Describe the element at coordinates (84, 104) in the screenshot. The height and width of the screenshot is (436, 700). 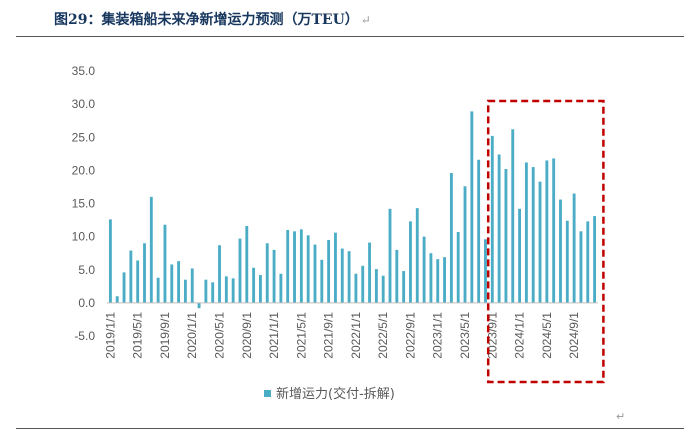
I see `y-tick-label: 30.0` at that location.